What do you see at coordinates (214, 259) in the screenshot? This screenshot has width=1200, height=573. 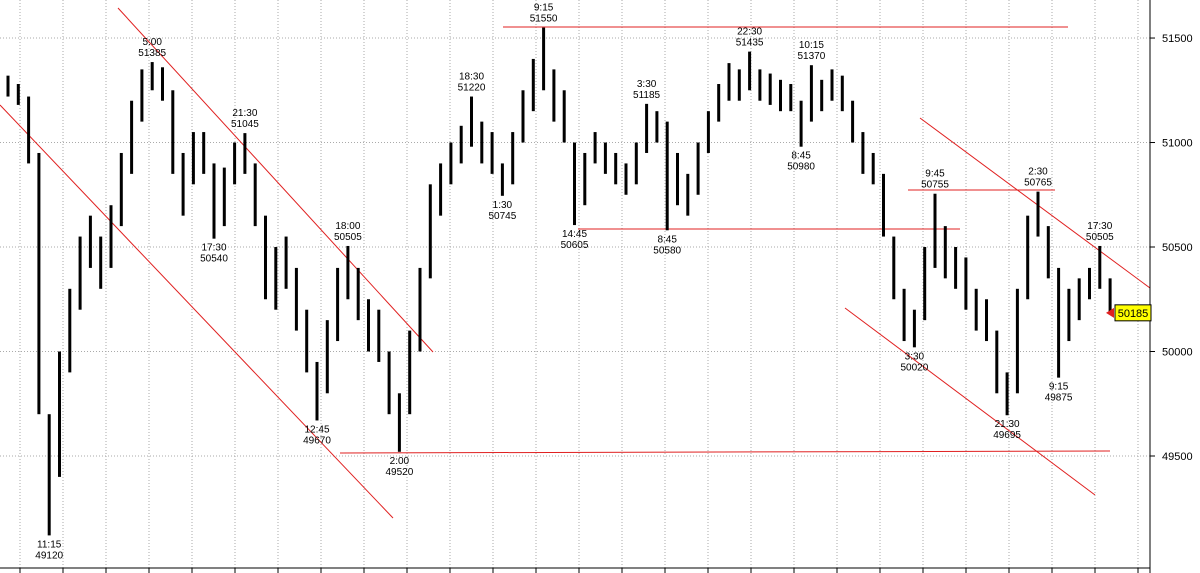 I see `annotation-value: 50540` at bounding box center [214, 259].